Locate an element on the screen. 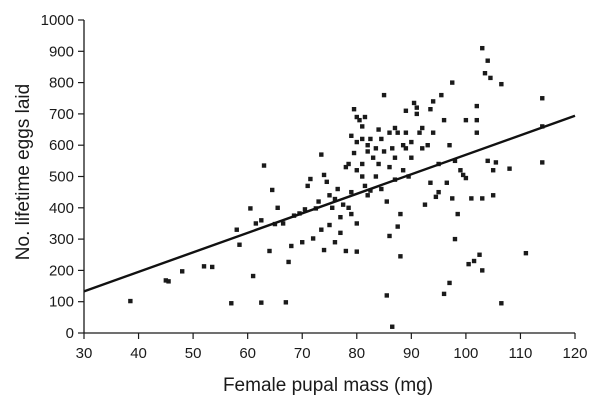  x-tick-label: 90 is located at coordinates (411, 353).